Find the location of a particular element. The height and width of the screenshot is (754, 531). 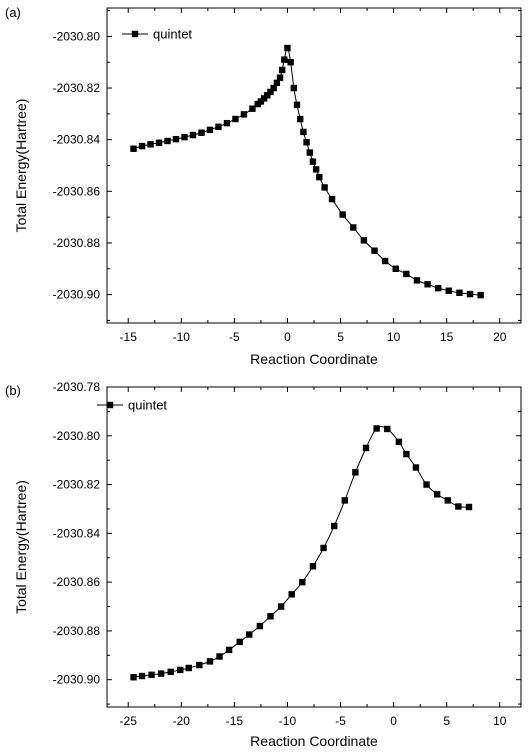

x-tick-label: 5 is located at coordinates (340, 337).